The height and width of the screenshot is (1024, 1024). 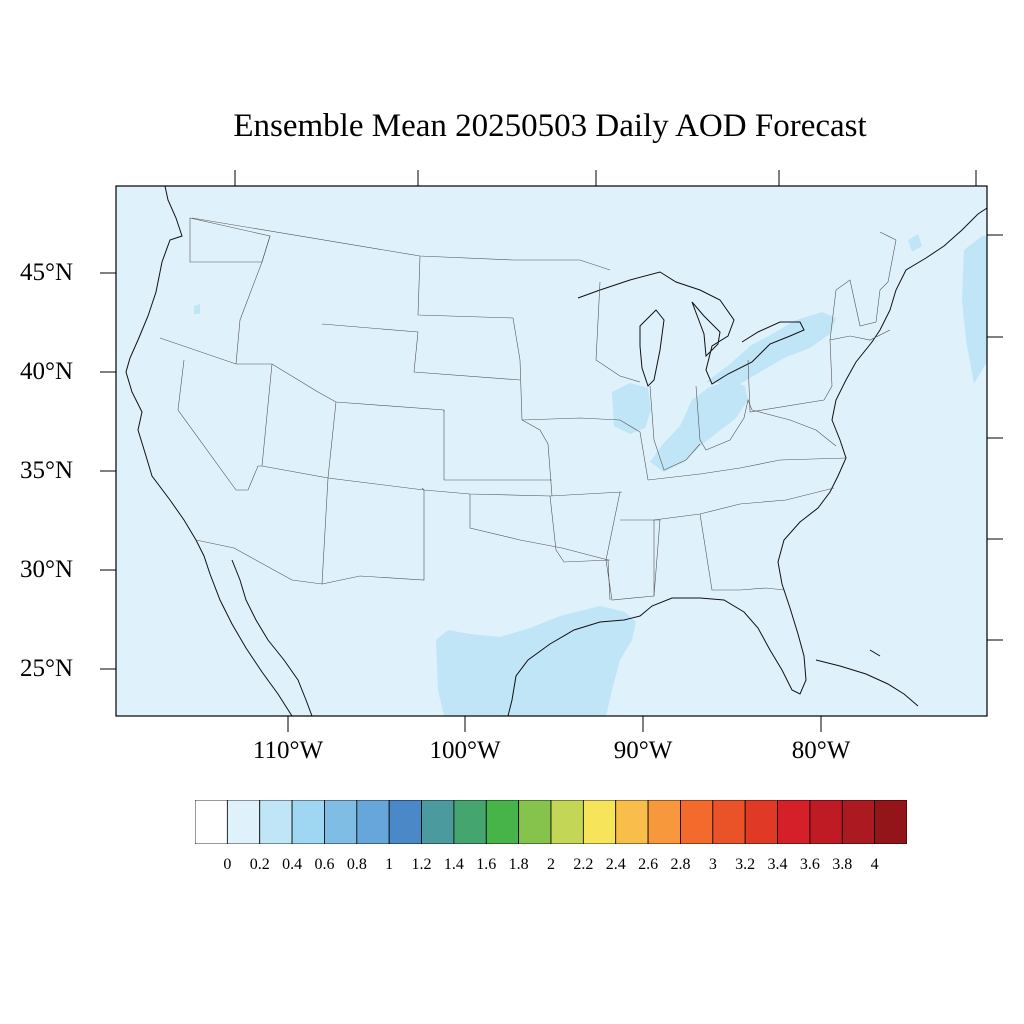 I want to click on lon-label-90w: 90°W, so click(x=643, y=750).